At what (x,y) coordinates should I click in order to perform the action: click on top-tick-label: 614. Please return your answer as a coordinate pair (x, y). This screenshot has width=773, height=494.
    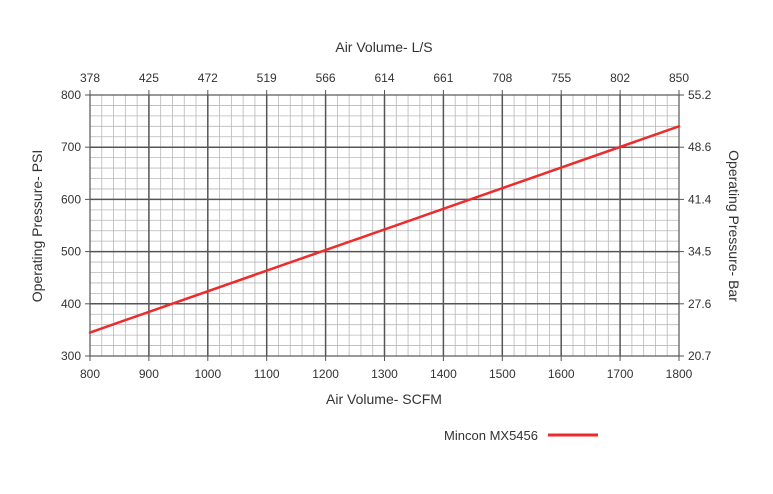
    Looking at the image, I should click on (384, 78).